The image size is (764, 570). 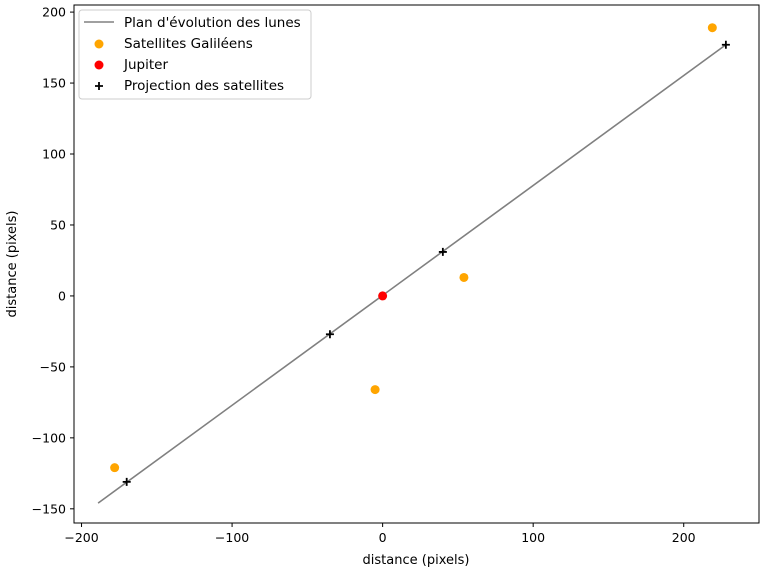 What do you see at coordinates (53, 366) in the screenshot?
I see `y-tick-label: −50` at bounding box center [53, 366].